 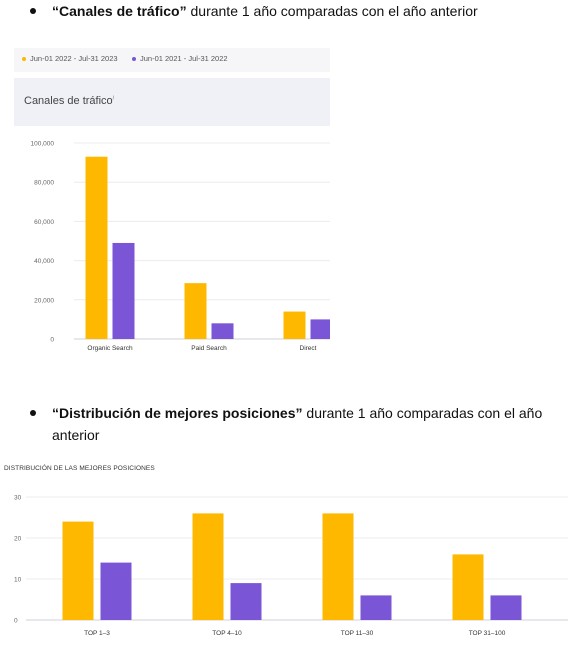 I want to click on y-tick-label: 40,000, so click(x=44, y=261).